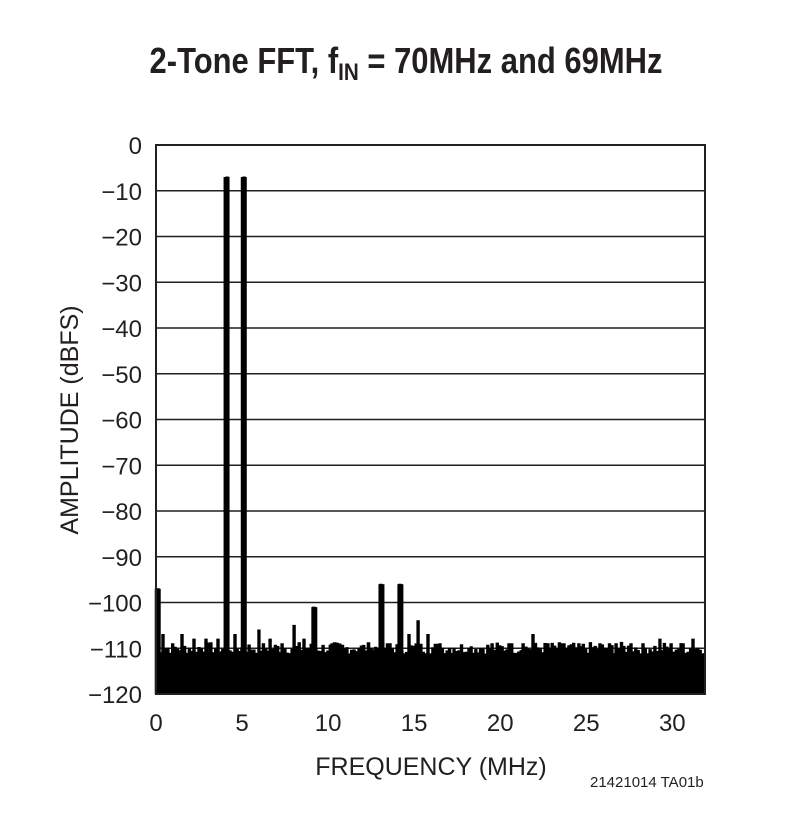 The width and height of the screenshot is (812, 820). Describe the element at coordinates (672, 723) in the screenshot. I see `x-tick-label: 30` at that location.